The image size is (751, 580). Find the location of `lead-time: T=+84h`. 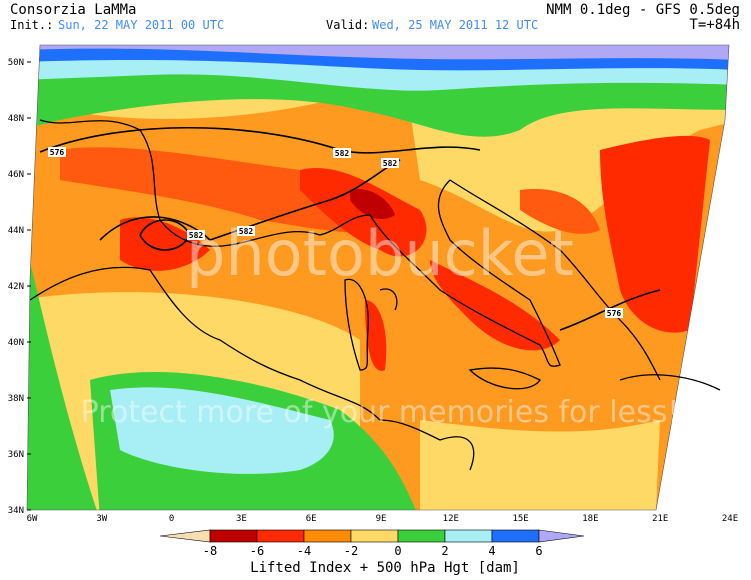

lead-time: T=+84h is located at coordinates (714, 25).